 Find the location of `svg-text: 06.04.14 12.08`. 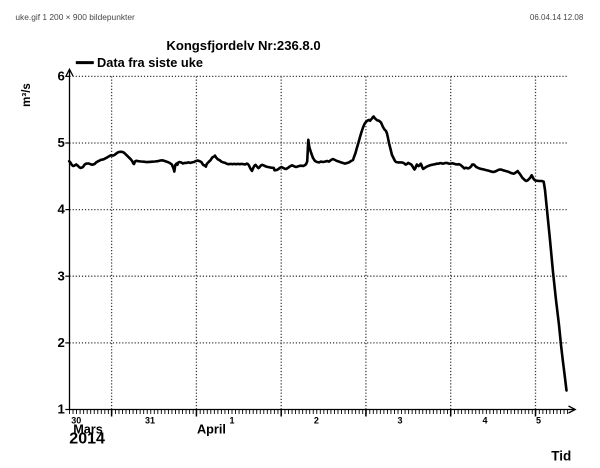

svg-text: 06.04.14 12.08 is located at coordinates (557, 17).